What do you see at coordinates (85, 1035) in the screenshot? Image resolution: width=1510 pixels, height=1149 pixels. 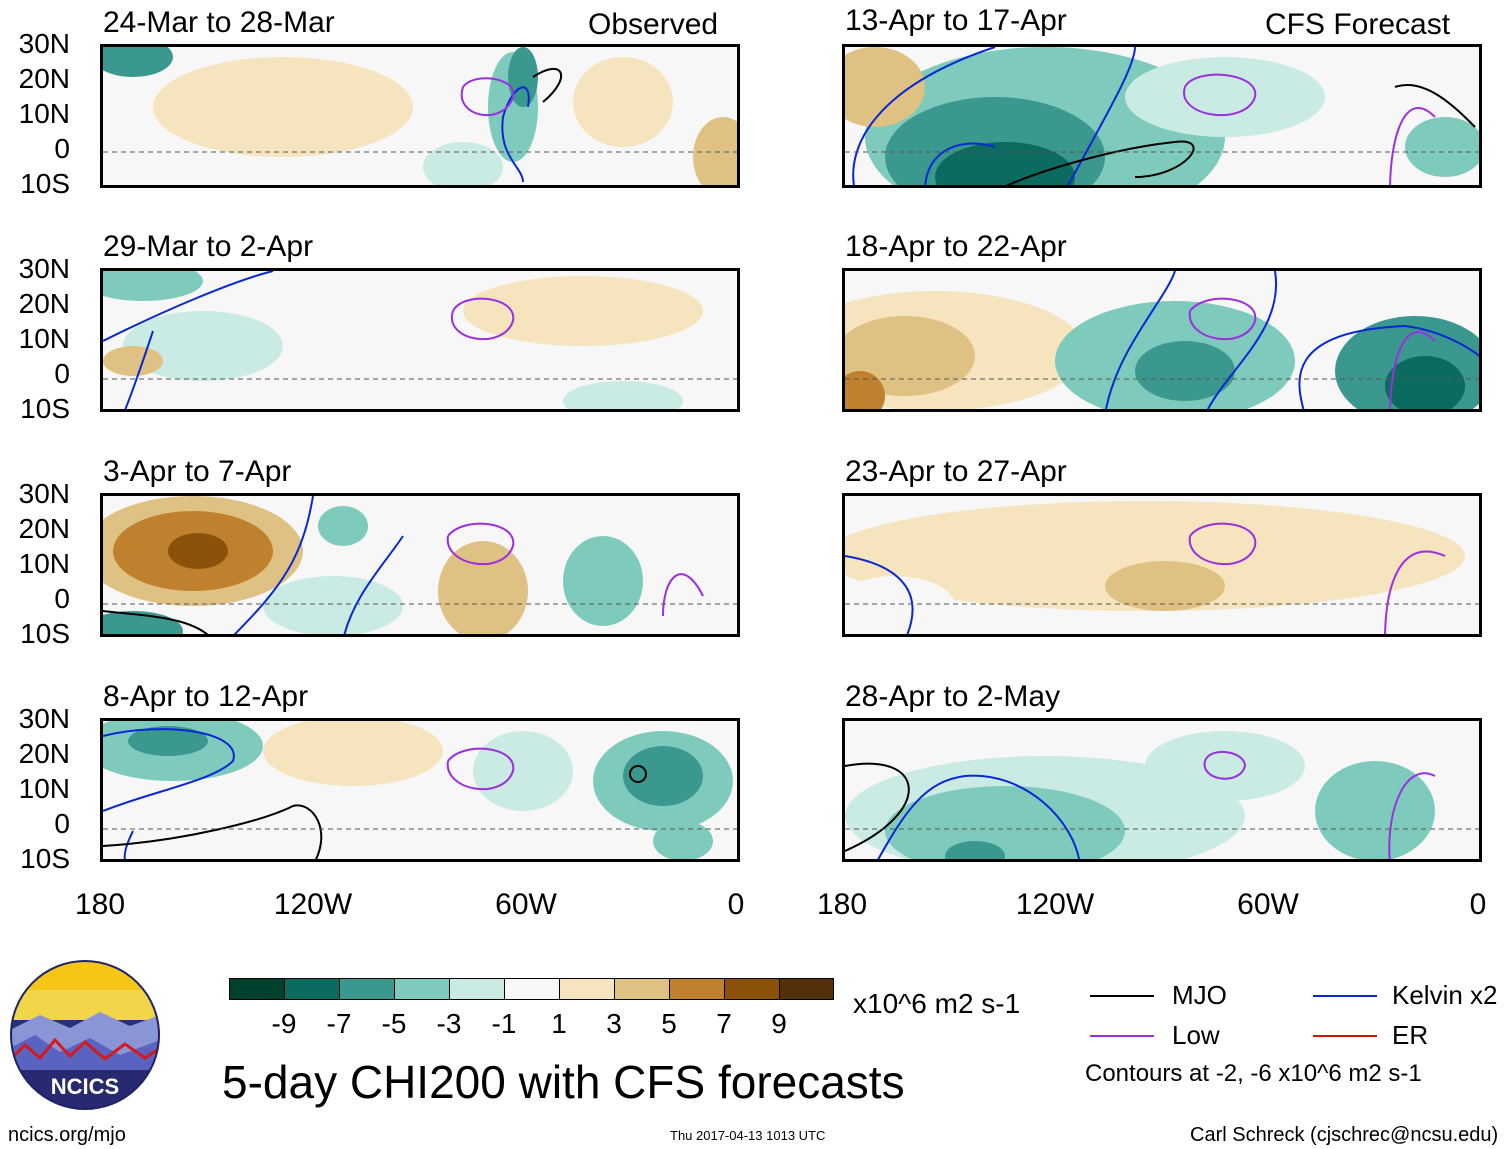 I see `ncics-logo: NCICS` at bounding box center [85, 1035].